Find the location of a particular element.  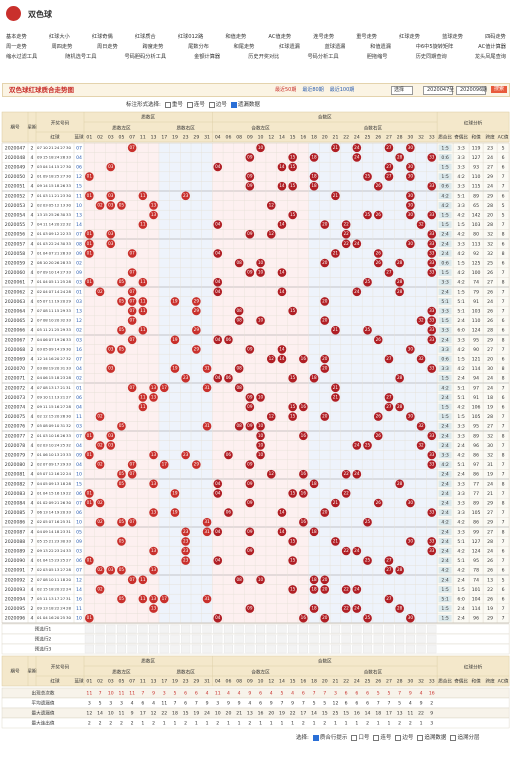

nav-link: 龙头凤尾查询 is located at coordinates (490, 57).